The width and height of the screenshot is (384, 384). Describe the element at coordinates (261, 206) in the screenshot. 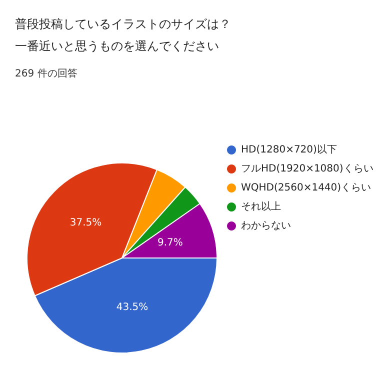

I see `legend-label: それ以上` at that location.